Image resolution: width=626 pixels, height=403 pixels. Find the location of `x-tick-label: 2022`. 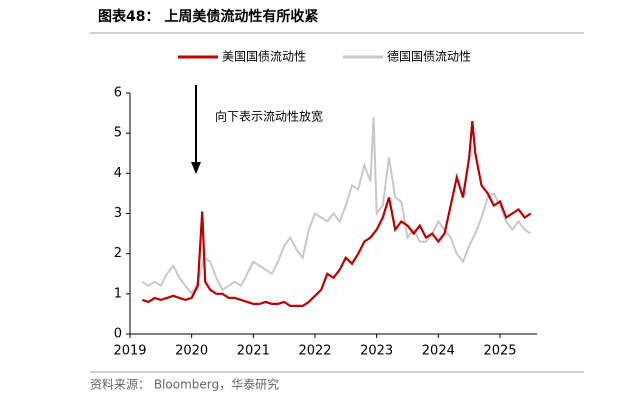

x-tick-label: 2022 is located at coordinates (314, 351).